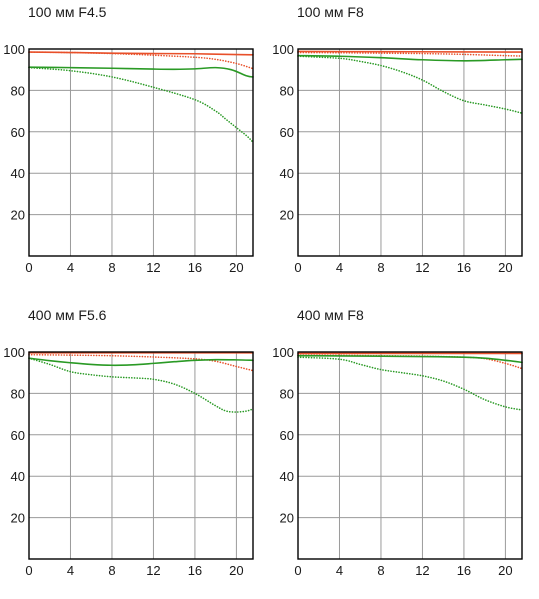 This screenshot has height=599, width=539. I want to click on chart-title: 400 мм F5.6, so click(67, 315).